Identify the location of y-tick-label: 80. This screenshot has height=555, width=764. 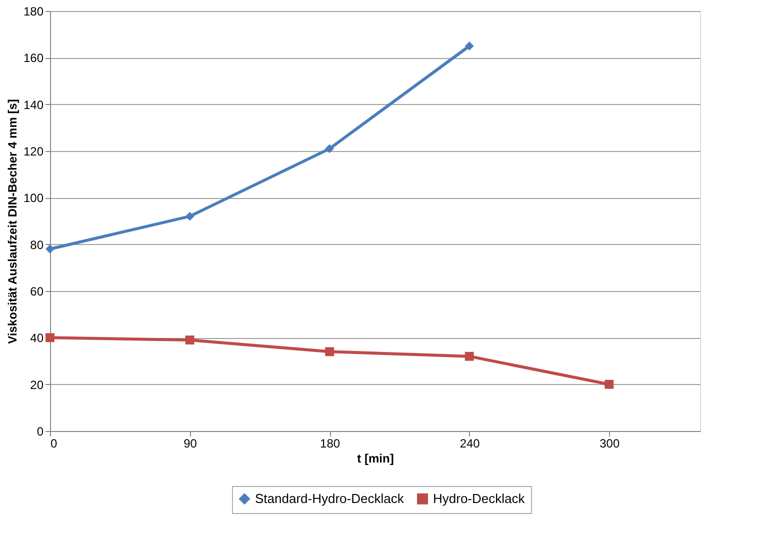
(37, 245).